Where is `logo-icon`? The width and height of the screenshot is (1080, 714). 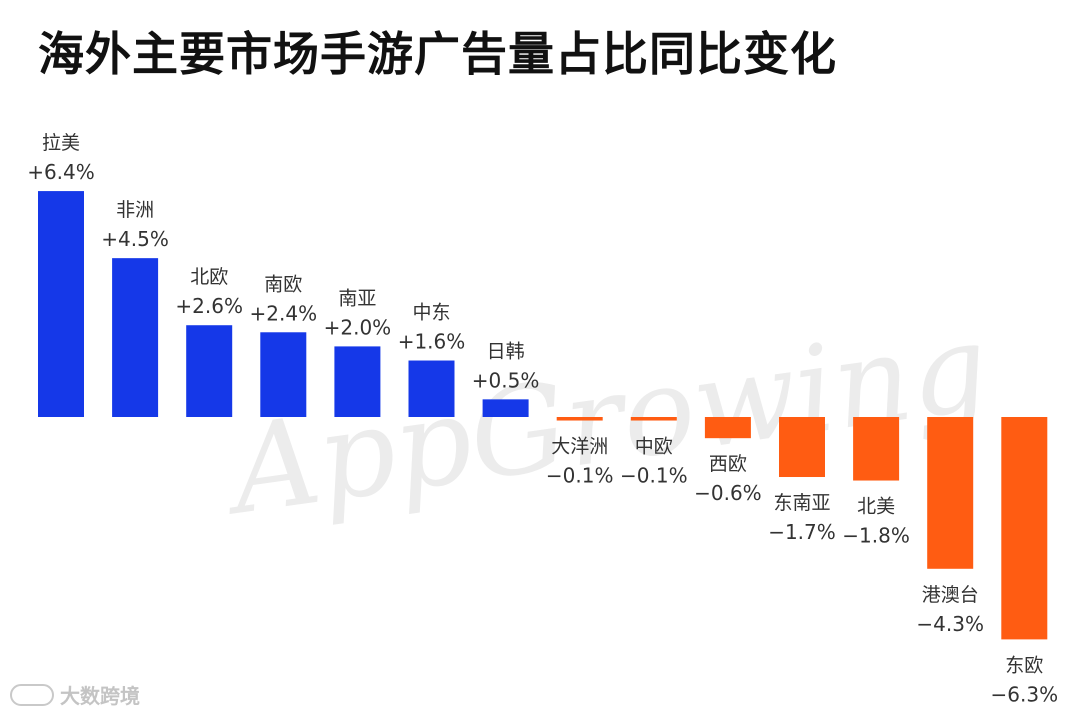
logo-icon is located at coordinates (32, 694).